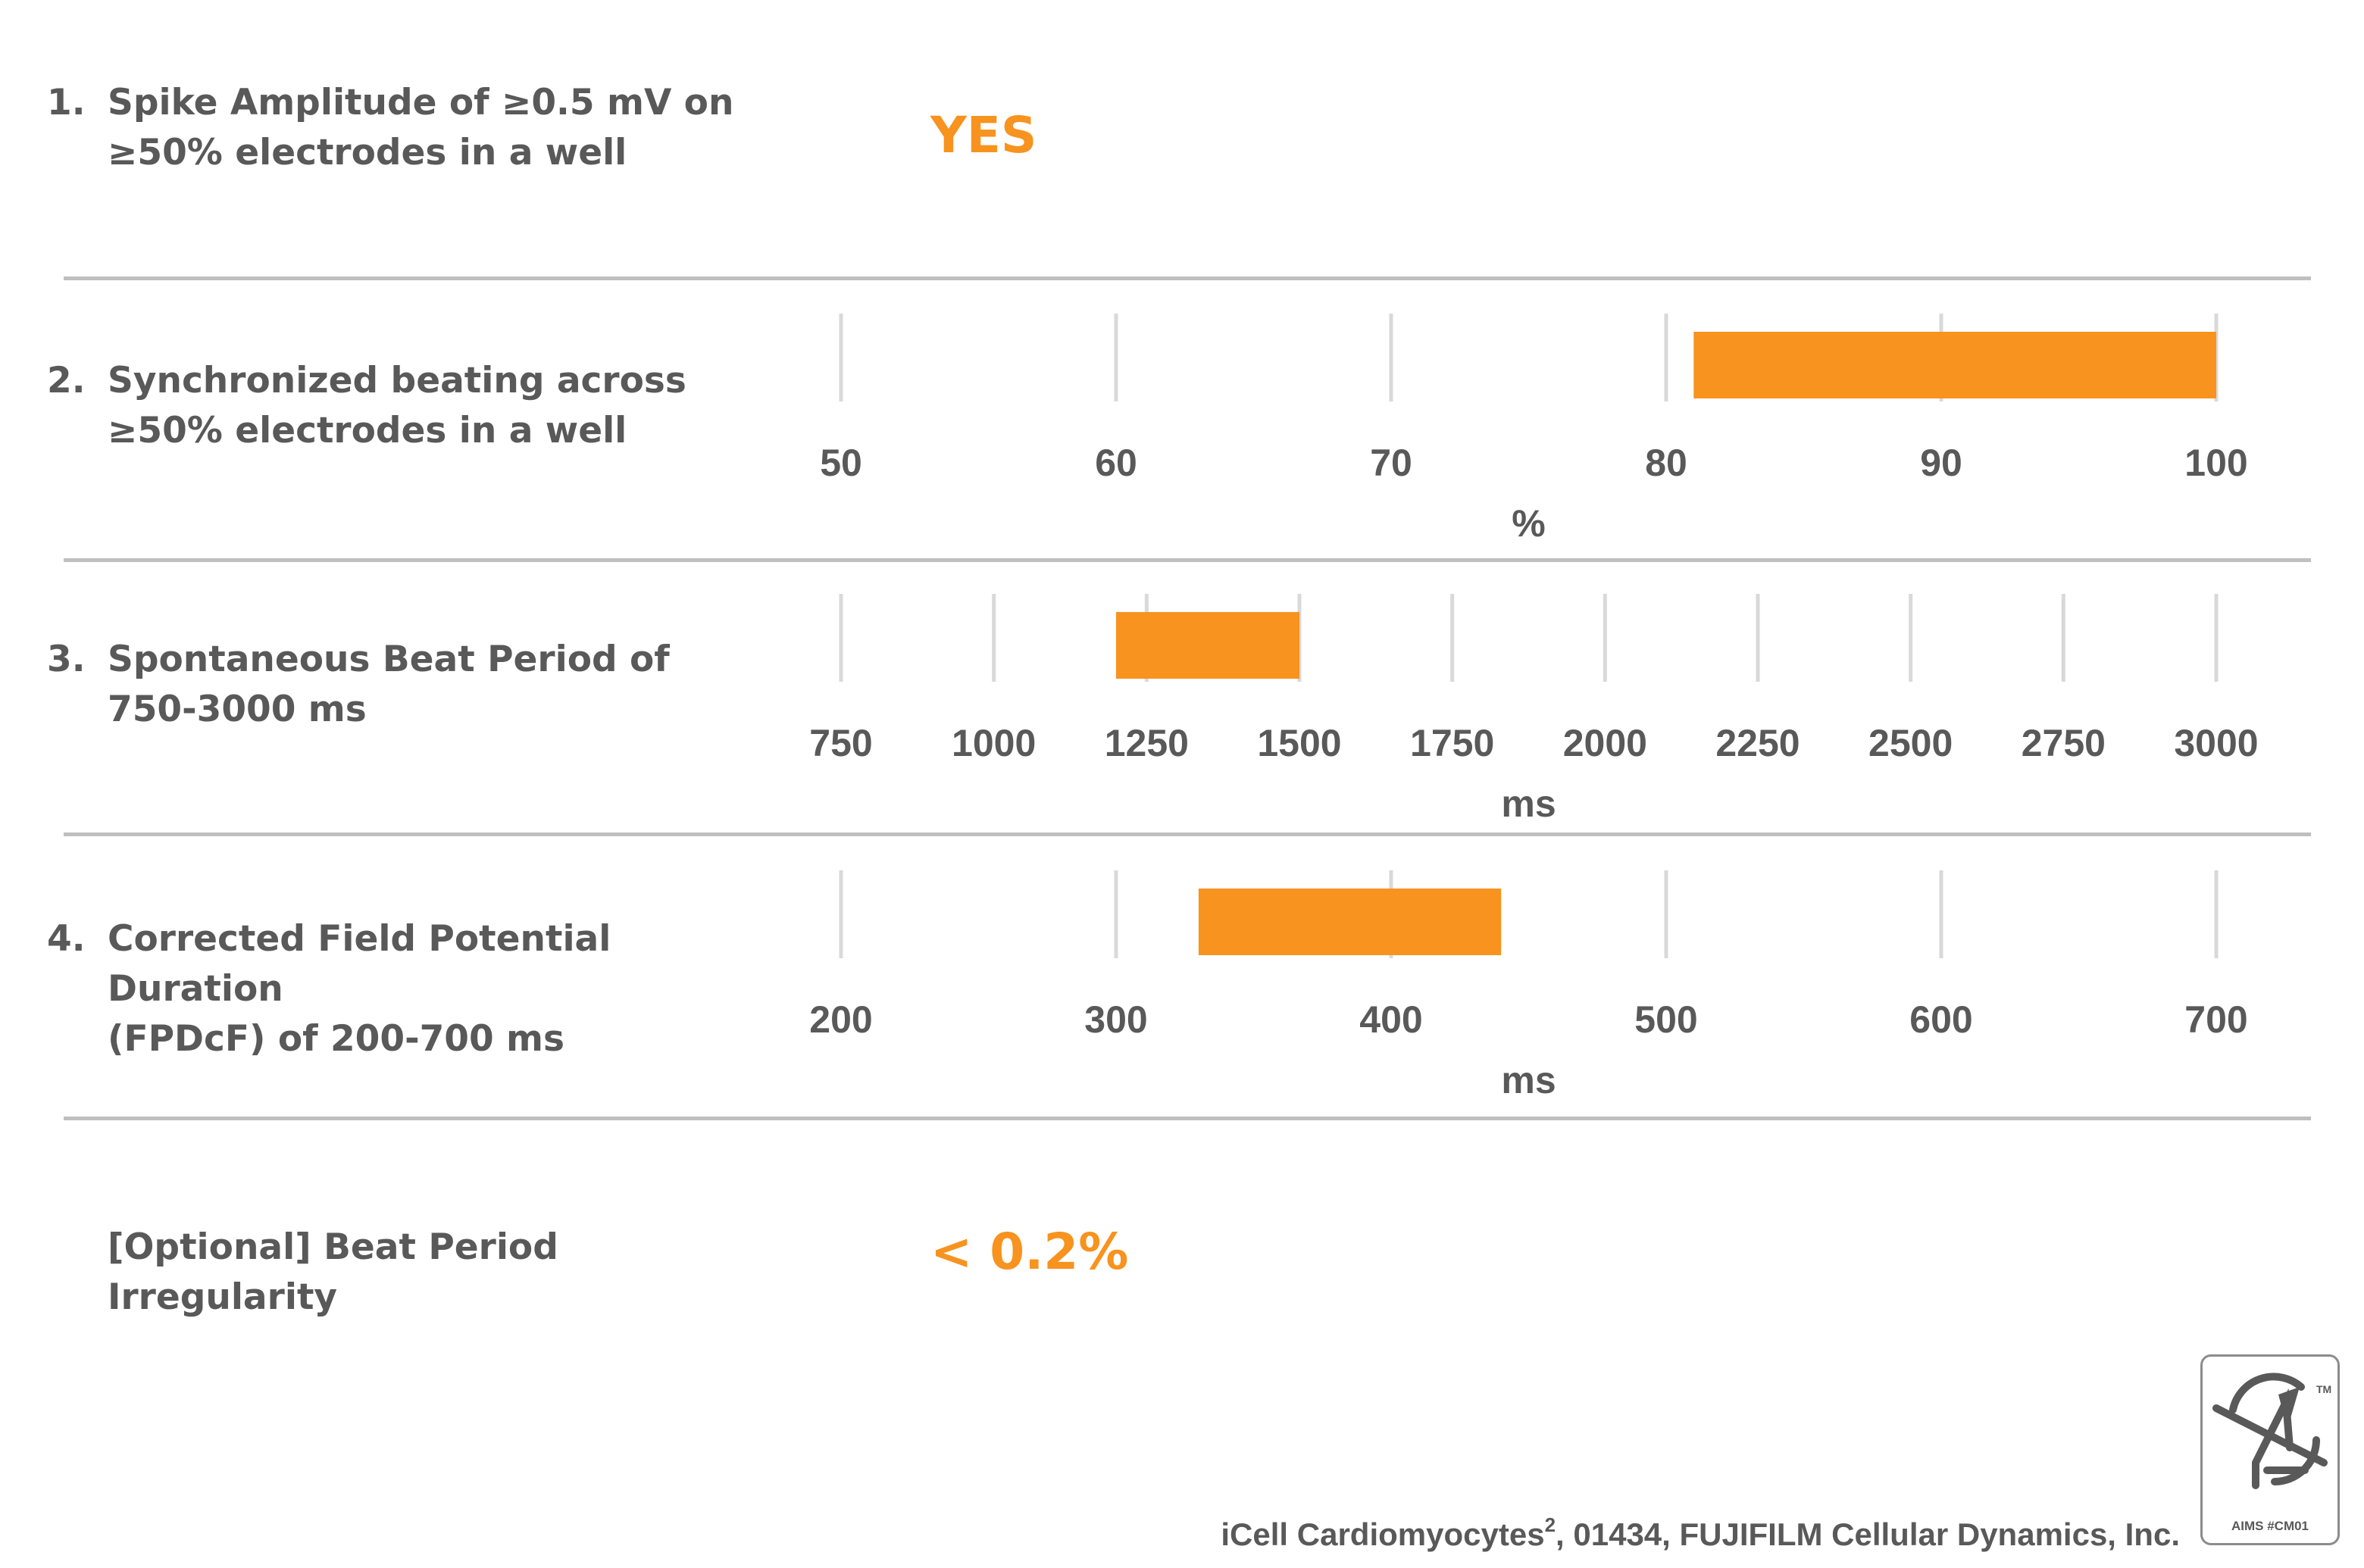 The height and width of the screenshot is (1568, 2364). I want to click on tick-label-3: 80, so click(1666, 463).